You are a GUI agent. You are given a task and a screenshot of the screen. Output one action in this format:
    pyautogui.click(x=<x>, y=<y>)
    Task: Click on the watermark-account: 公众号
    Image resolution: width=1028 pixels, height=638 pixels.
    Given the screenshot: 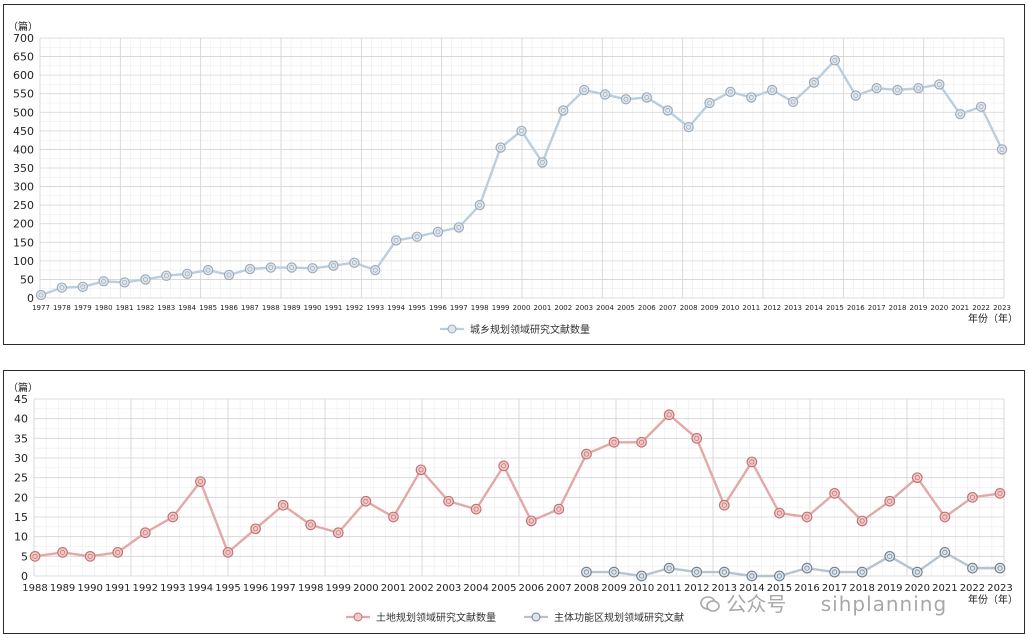 What is the action you would take?
    pyautogui.click(x=756, y=604)
    